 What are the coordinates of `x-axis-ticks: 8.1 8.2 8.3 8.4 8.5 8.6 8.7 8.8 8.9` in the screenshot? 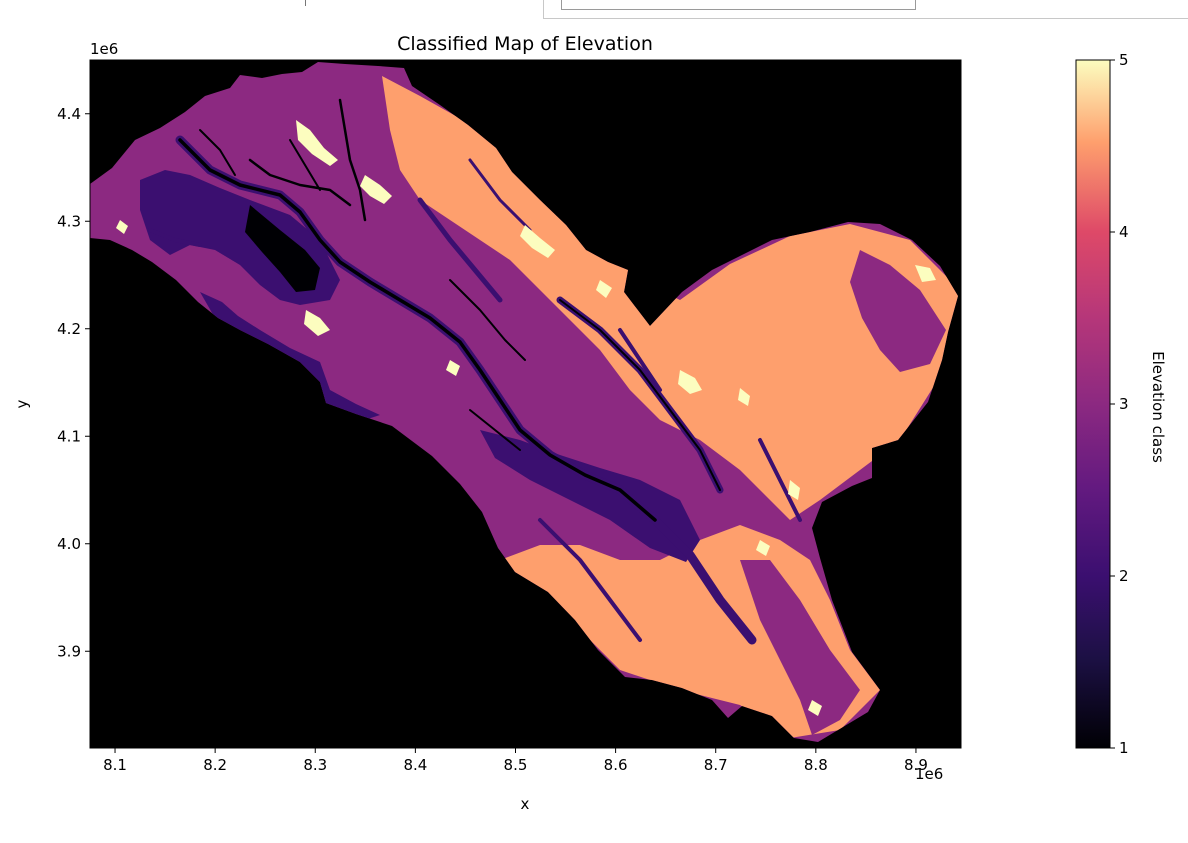 It's located at (515, 761).